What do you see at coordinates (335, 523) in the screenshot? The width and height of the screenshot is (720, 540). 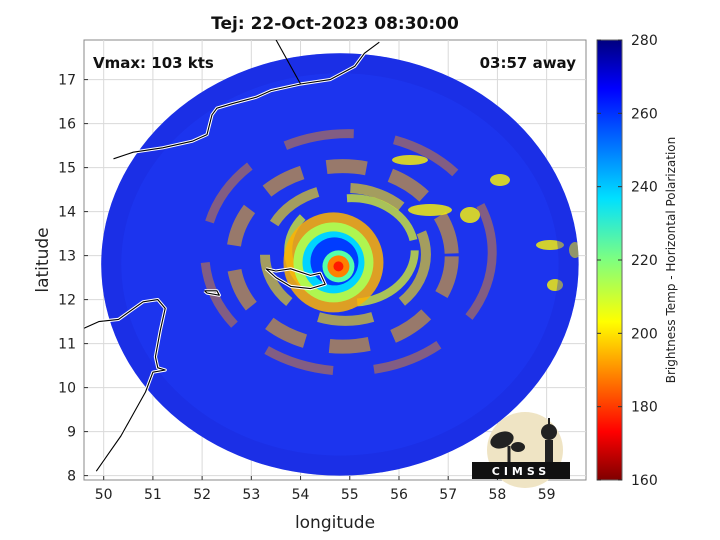 I see `x-axis-label: longitude` at bounding box center [335, 523].